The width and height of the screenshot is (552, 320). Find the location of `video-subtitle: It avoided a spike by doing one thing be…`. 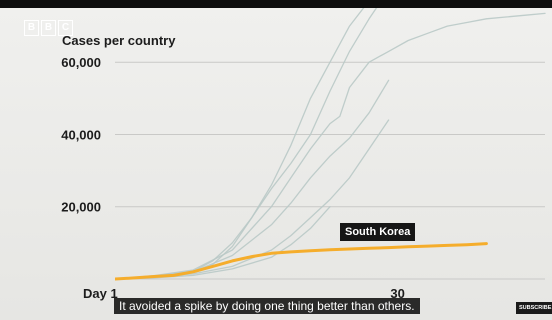

video-subtitle: It avoided a spike by doing one thing be… is located at coordinates (267, 306).